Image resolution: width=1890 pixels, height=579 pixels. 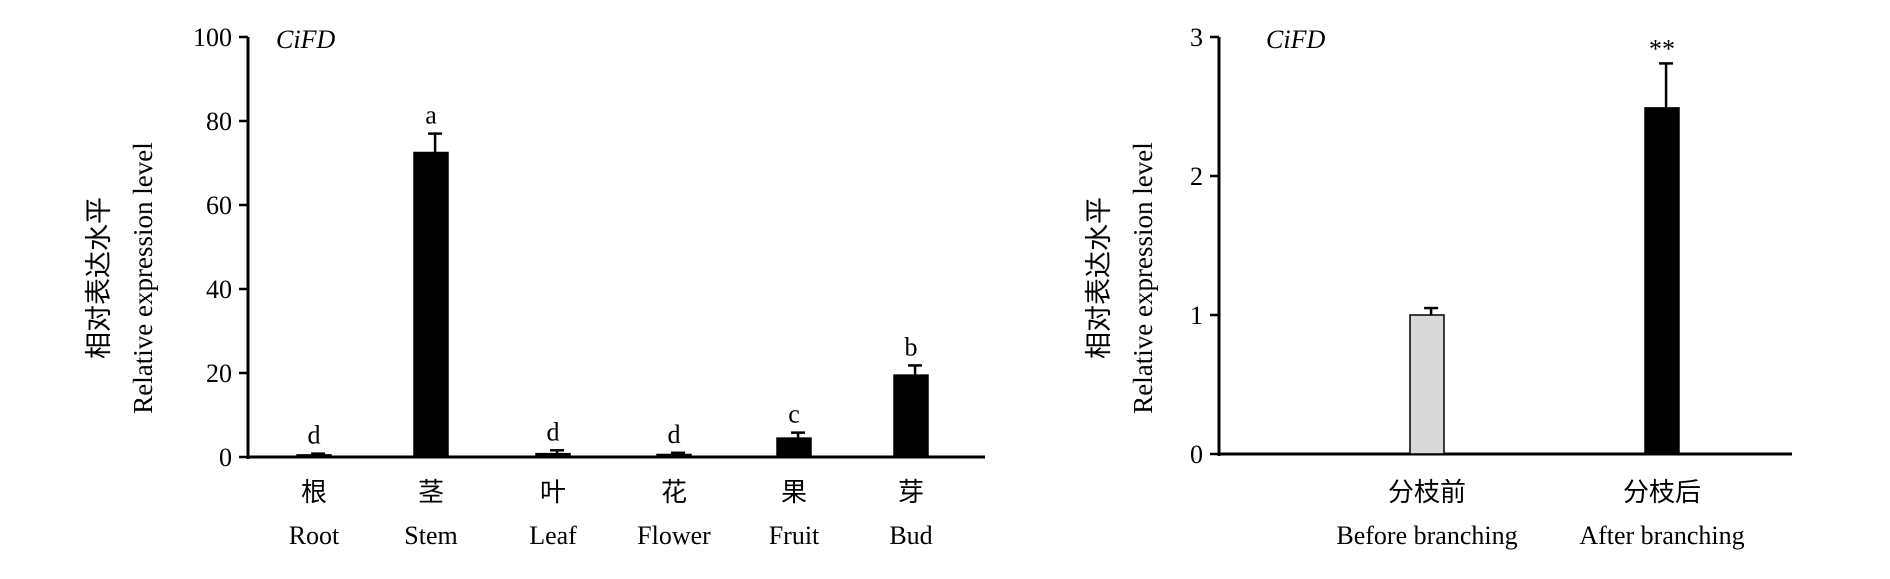 What do you see at coordinates (219, 121) in the screenshot?
I see `y-tick-label: 80` at bounding box center [219, 121].